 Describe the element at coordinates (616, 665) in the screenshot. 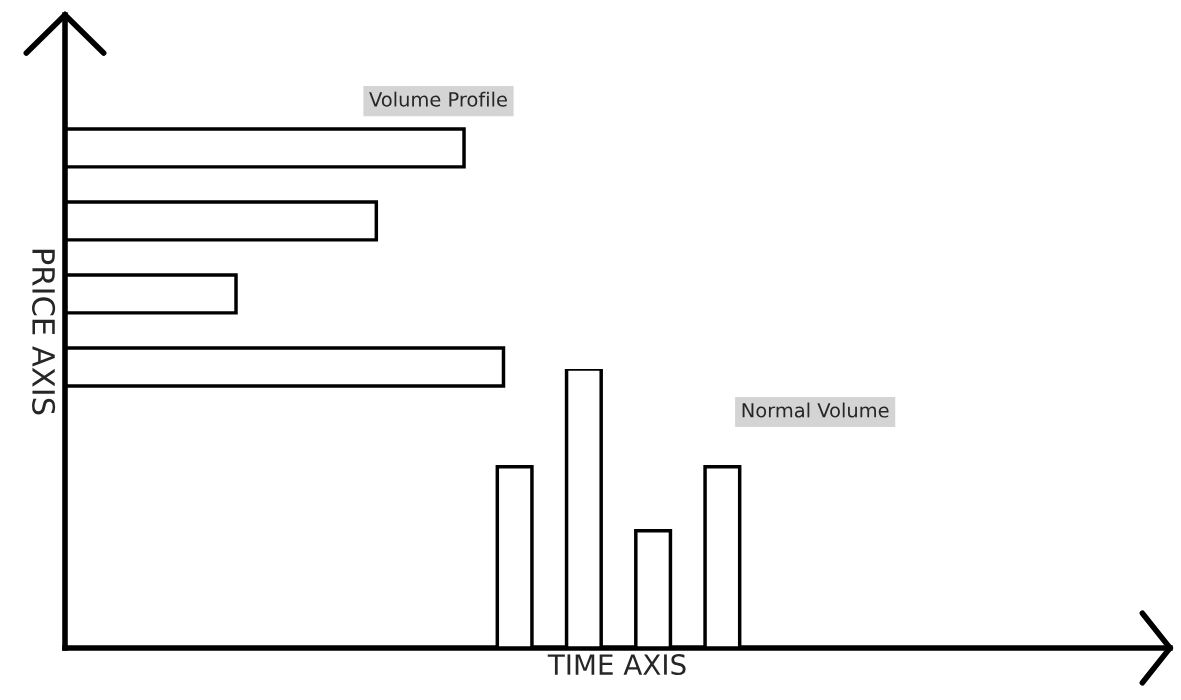

I see `x-axis-title: TIME AXIS` at that location.